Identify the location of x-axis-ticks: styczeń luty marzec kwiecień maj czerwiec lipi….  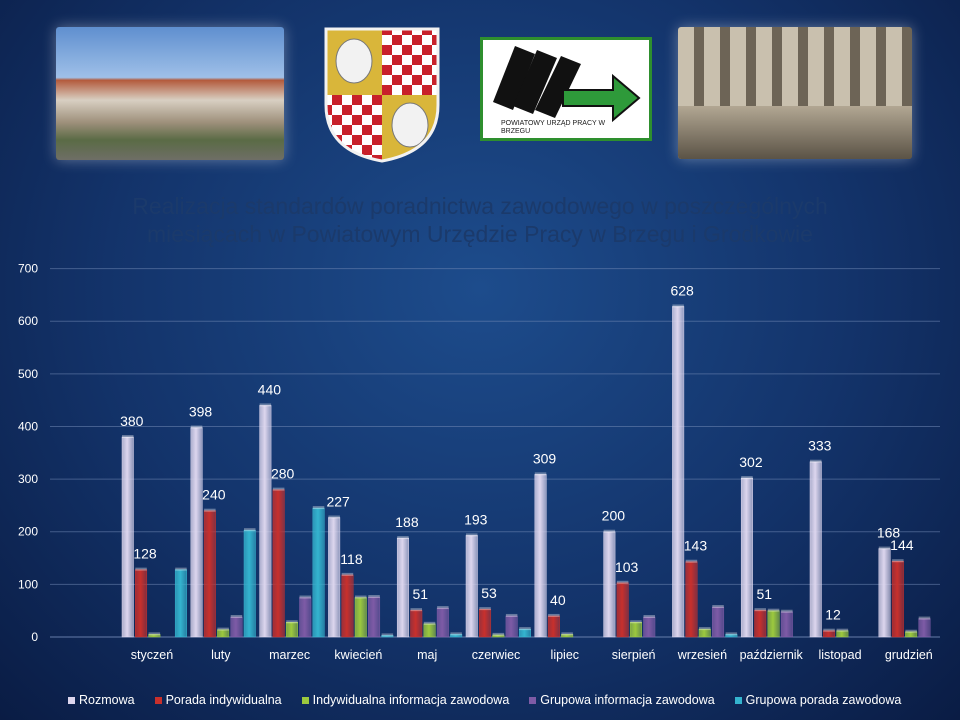
(532, 655).